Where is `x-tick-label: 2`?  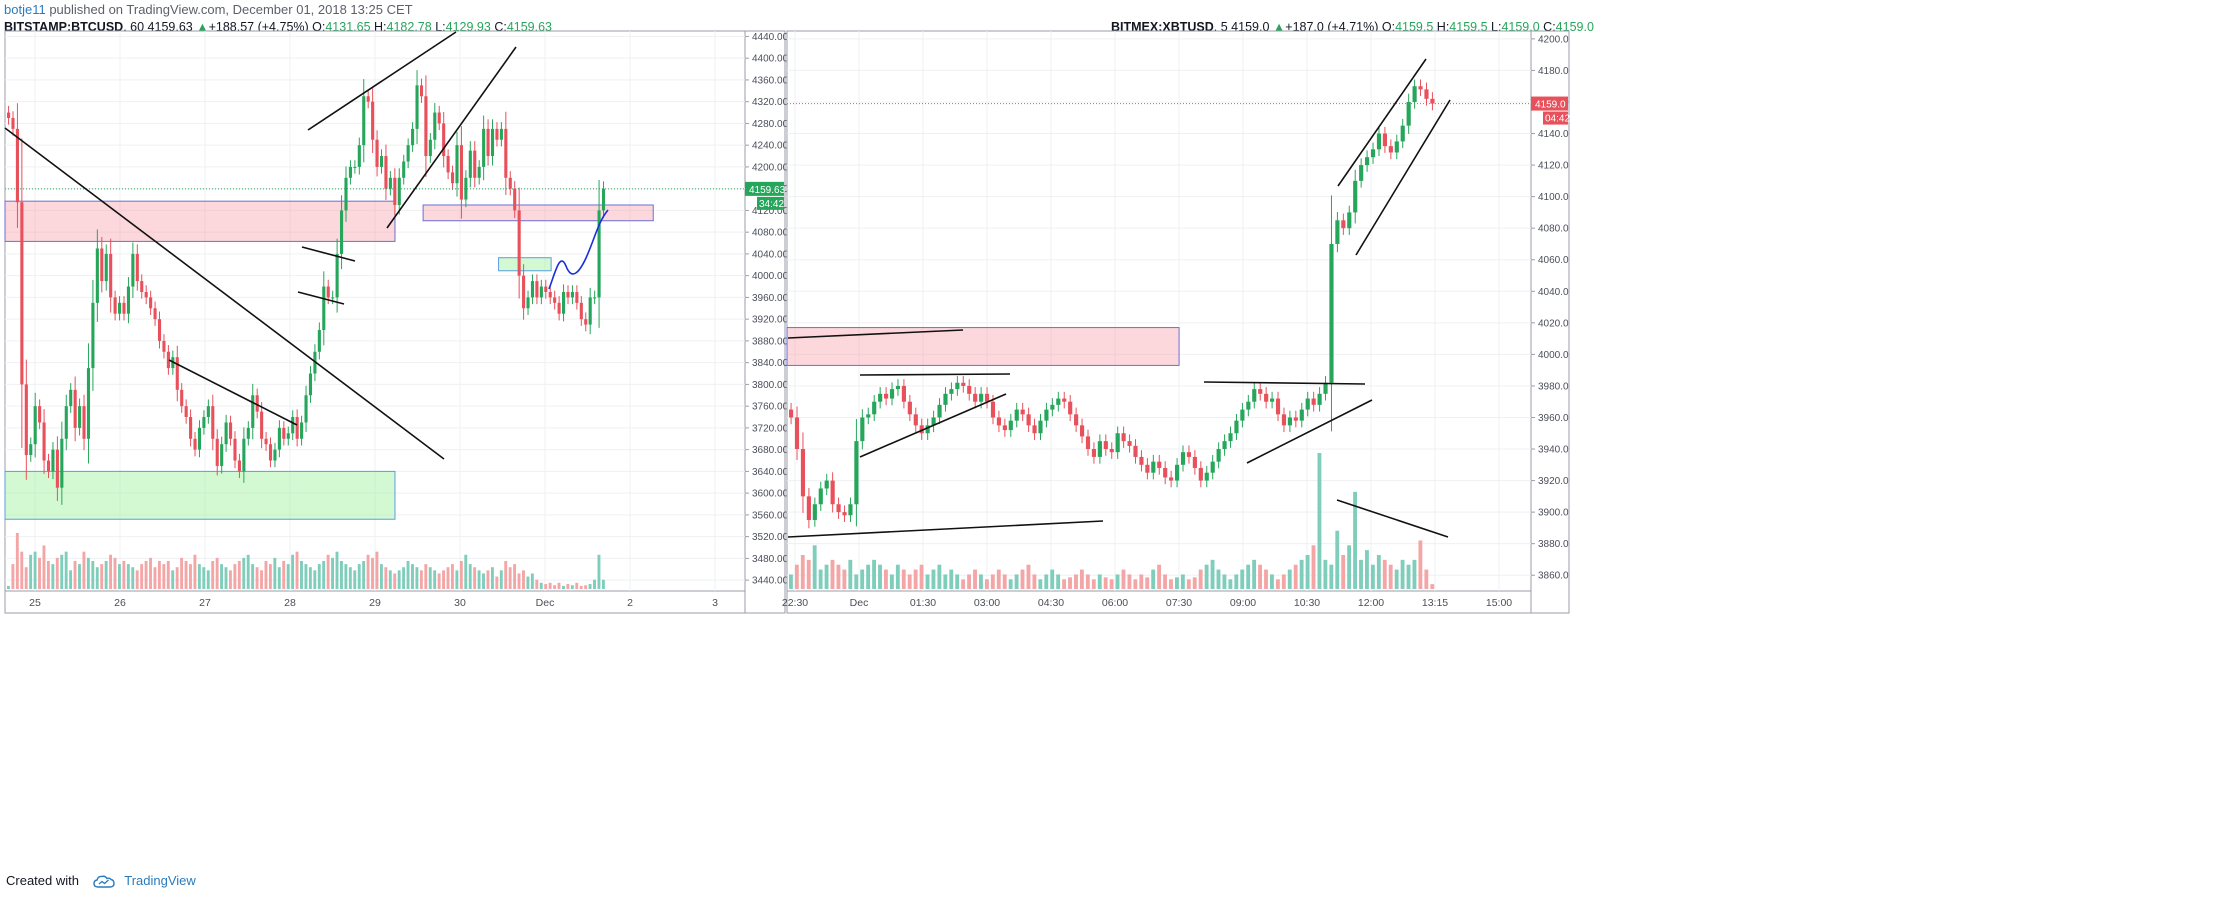
x-tick-label: 2 is located at coordinates (630, 603).